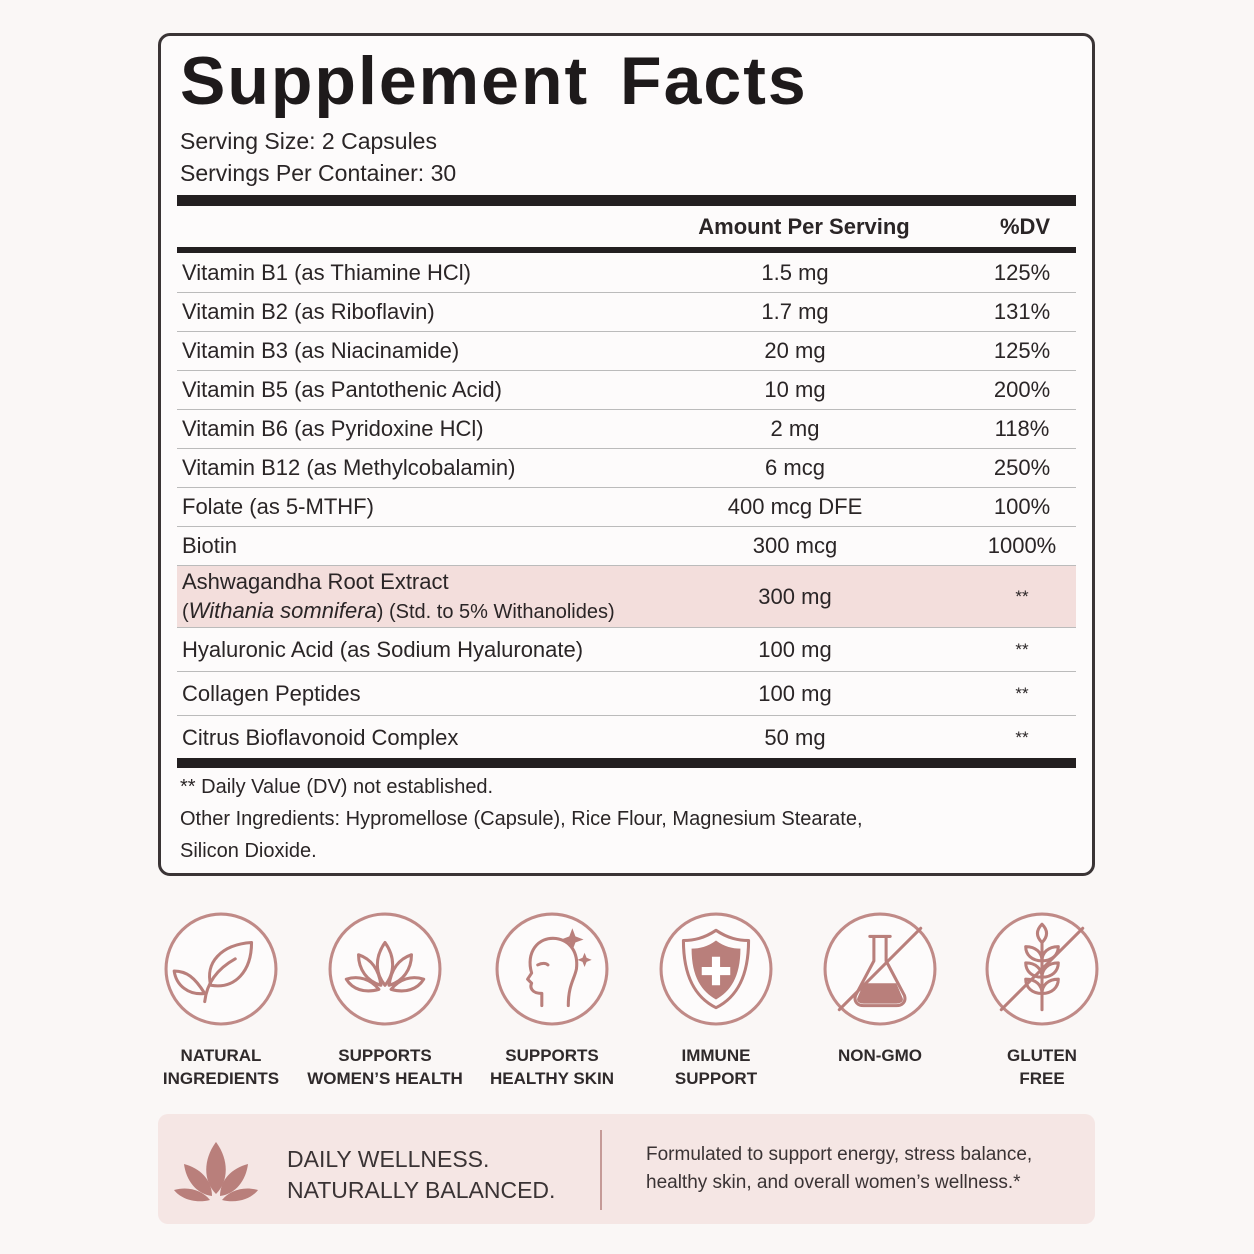 This screenshot has width=1254, height=1254. I want to click on daily-value: 118%, so click(1022, 428).